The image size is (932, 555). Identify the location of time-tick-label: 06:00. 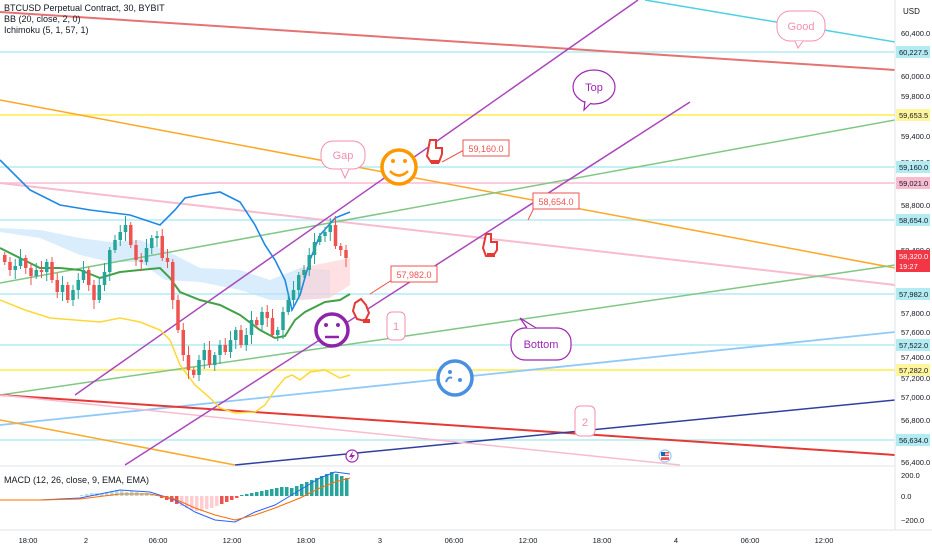
(750, 540).